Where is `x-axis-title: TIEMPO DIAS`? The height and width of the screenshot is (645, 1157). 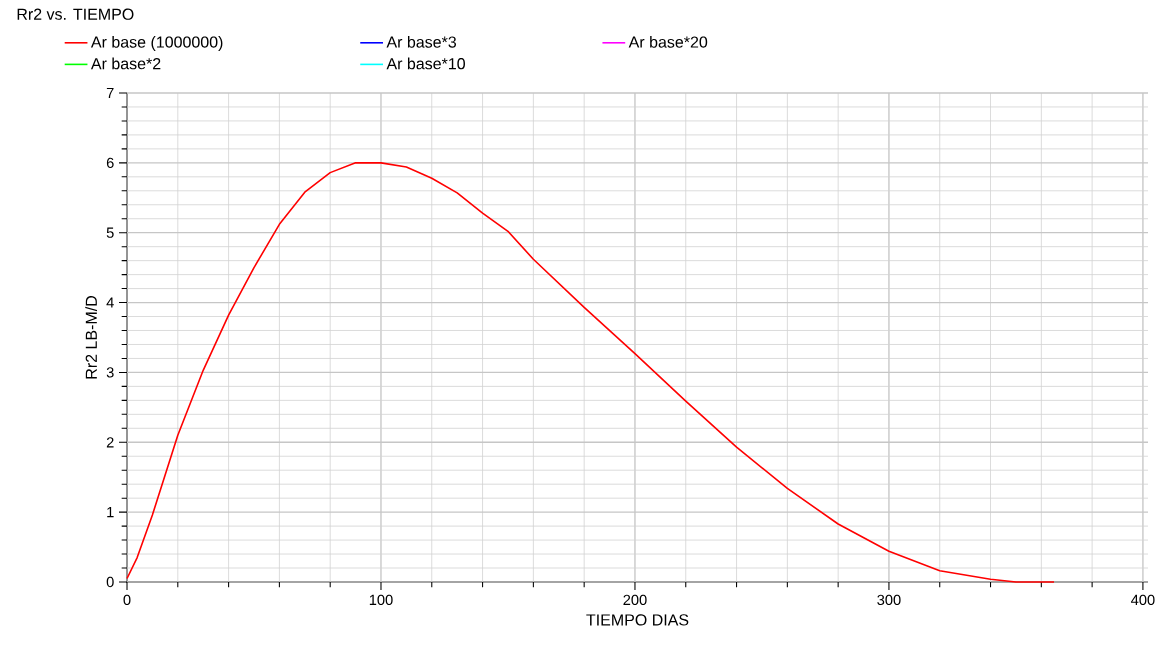 x-axis-title: TIEMPO DIAS is located at coordinates (637, 620).